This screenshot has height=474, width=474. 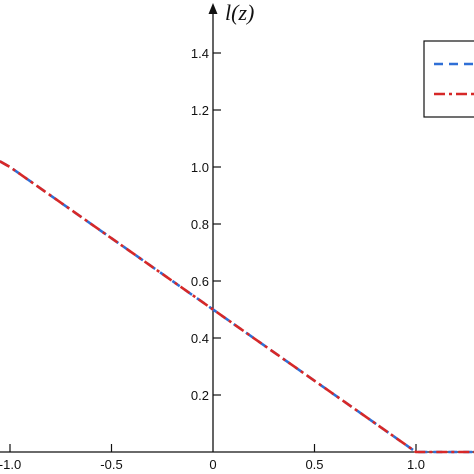 What do you see at coordinates (416, 464) in the screenshot?
I see `x-tick-label: 1.0` at bounding box center [416, 464].